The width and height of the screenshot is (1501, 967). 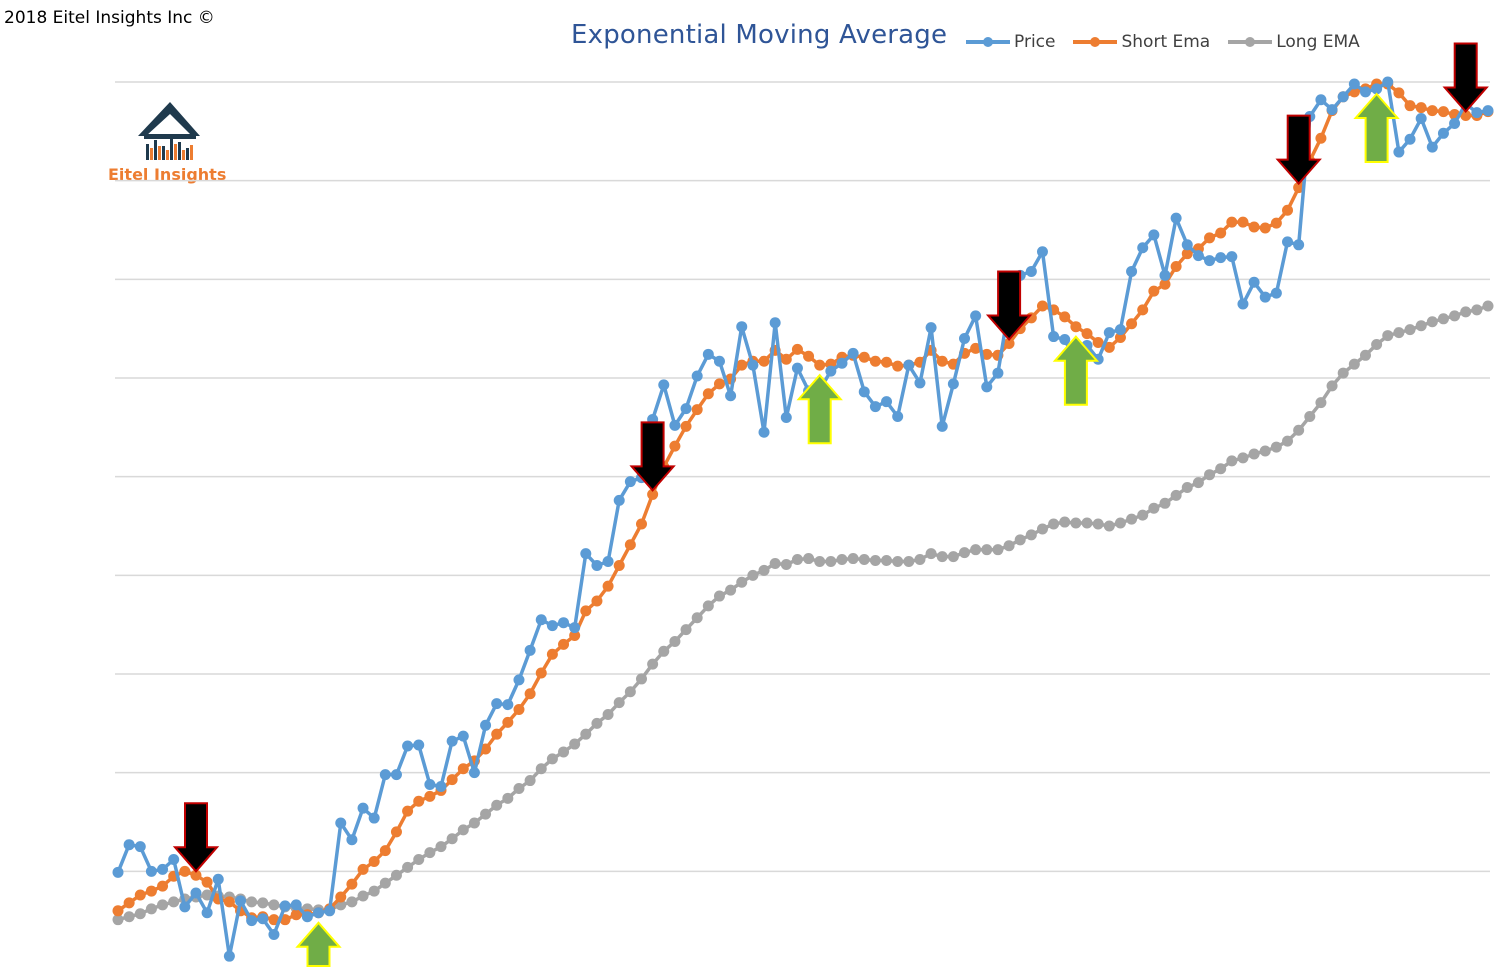 I want to click on legend-label-short-ema: Short Ema, so click(x=1166, y=42).